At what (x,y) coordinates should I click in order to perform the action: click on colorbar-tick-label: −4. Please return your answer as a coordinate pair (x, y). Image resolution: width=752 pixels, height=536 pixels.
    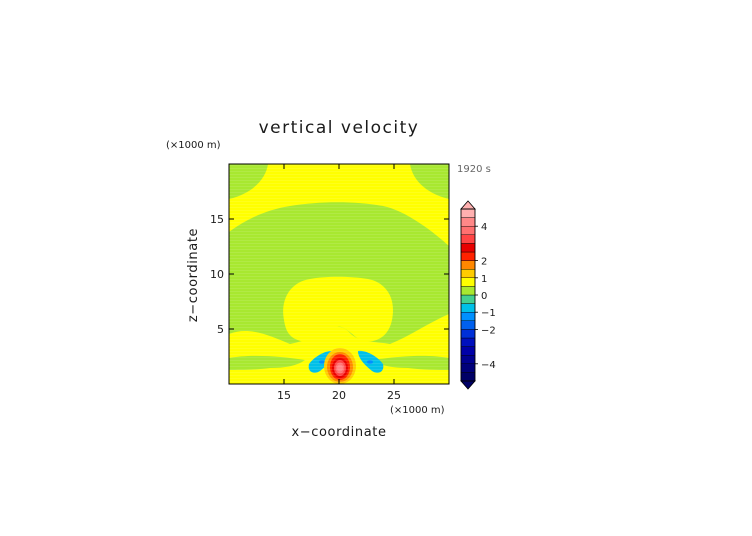
    Looking at the image, I should click on (488, 365).